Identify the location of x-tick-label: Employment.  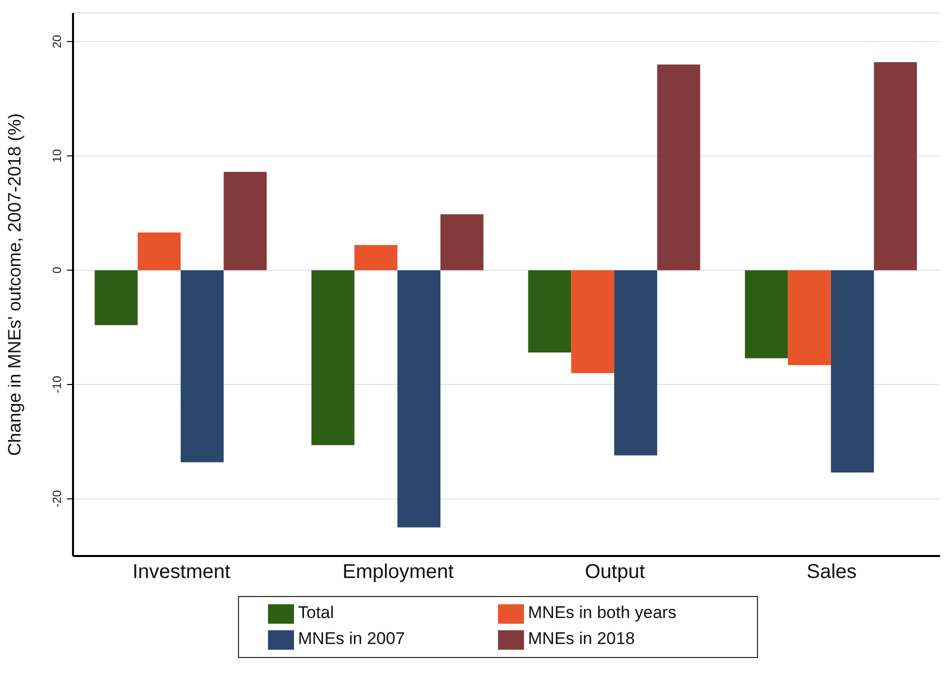
(398, 572).